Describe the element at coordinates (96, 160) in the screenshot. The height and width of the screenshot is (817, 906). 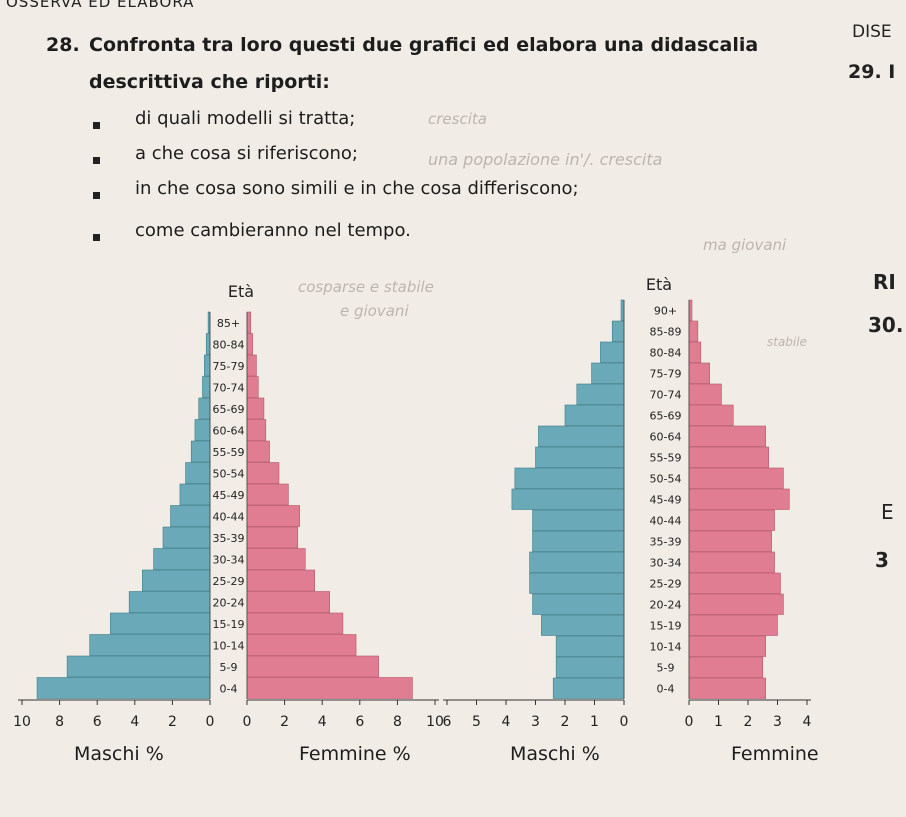
I see `bullet-marker` at that location.